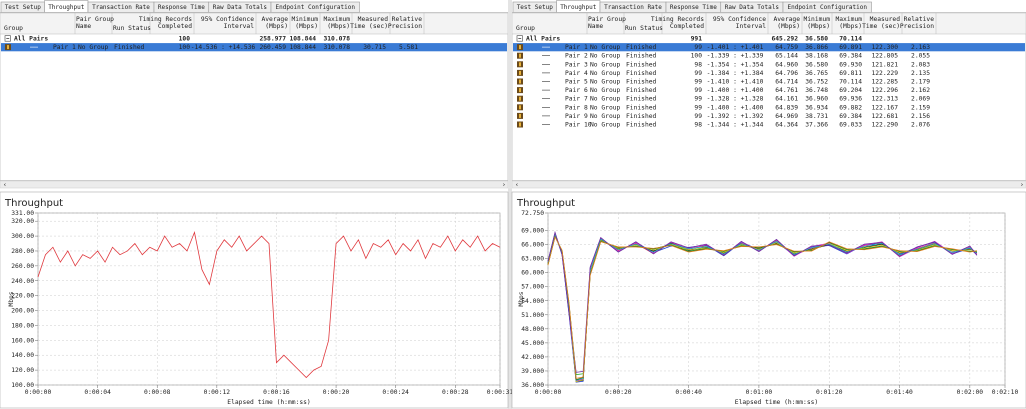  Describe the element at coordinates (786, 99) in the screenshot. I see `cell: 64.161` at that location.